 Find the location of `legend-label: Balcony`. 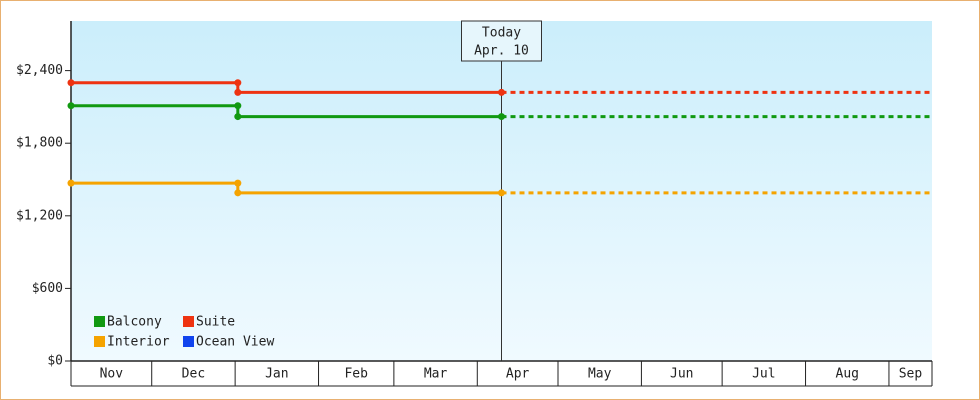

legend-label: Balcony is located at coordinates (134, 322).